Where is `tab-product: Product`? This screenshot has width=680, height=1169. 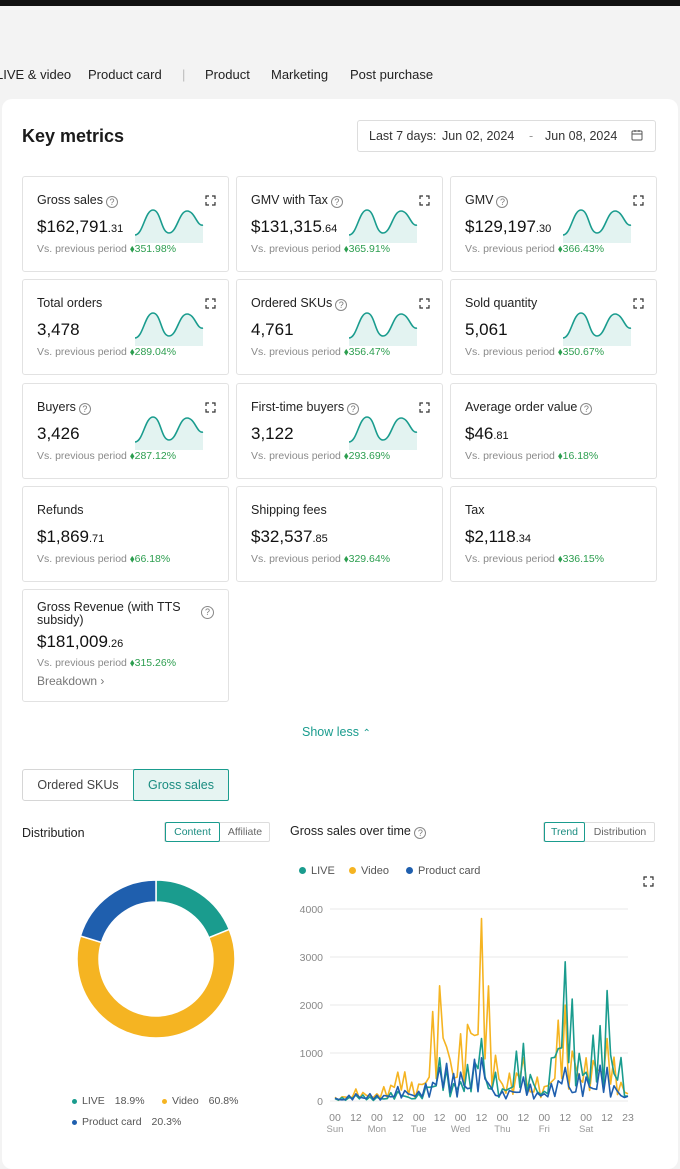 tab-product: Product is located at coordinates (227, 74).